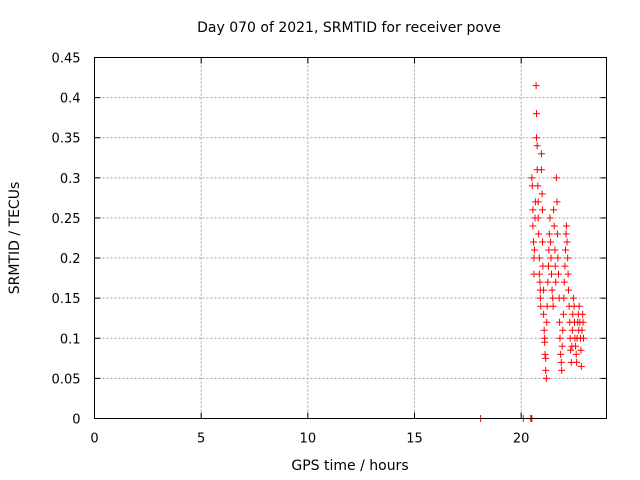  Describe the element at coordinates (66, 139) in the screenshot. I see `y-tick-label: 0.35` at that location.